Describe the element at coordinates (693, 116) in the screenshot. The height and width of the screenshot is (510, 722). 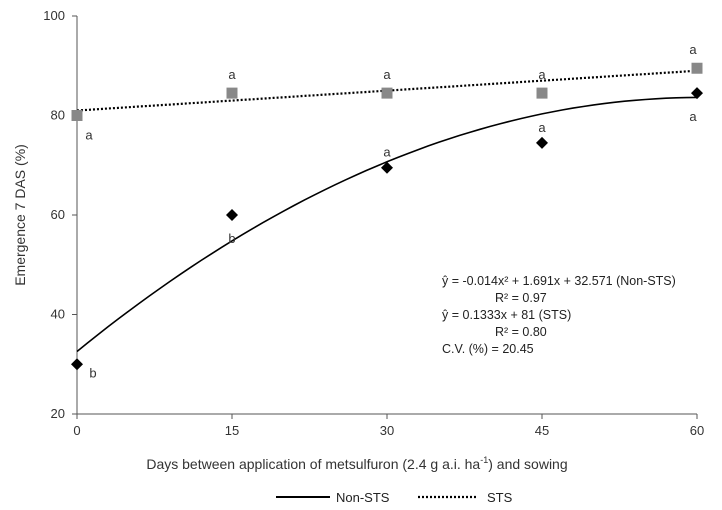
I see `sig-label-non-sts-60: a` at that location.